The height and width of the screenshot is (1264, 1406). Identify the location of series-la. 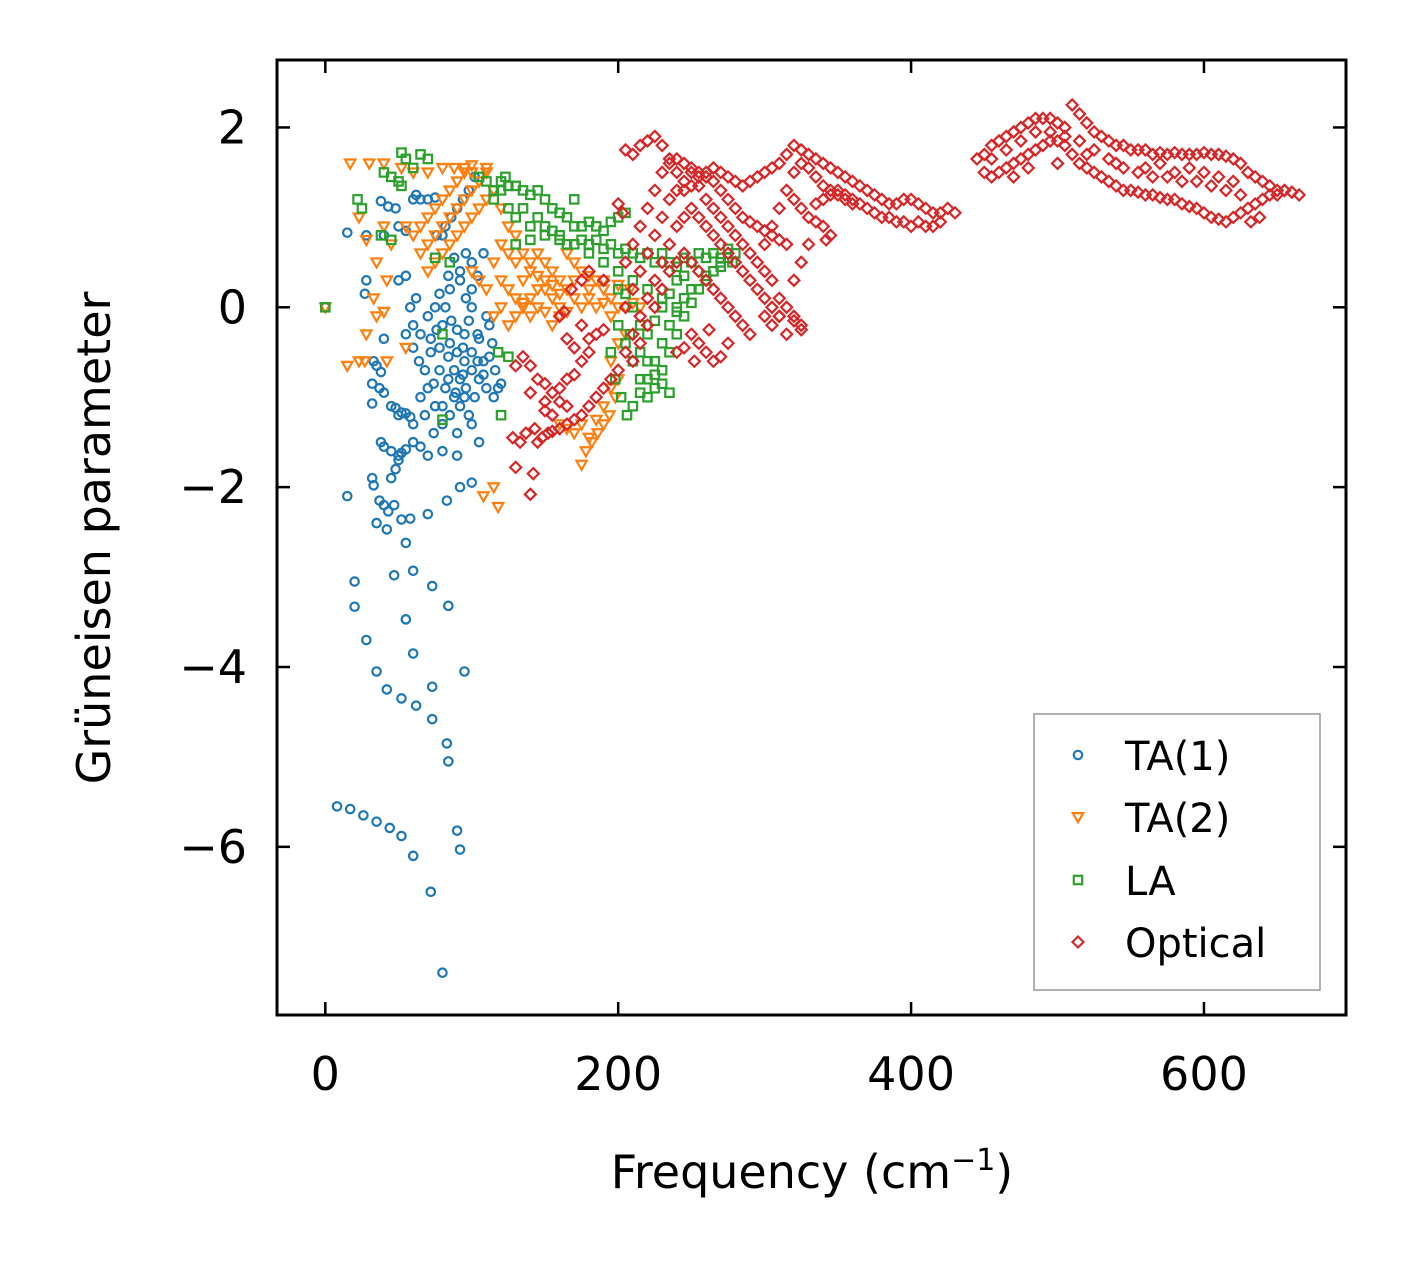
(530, 286).